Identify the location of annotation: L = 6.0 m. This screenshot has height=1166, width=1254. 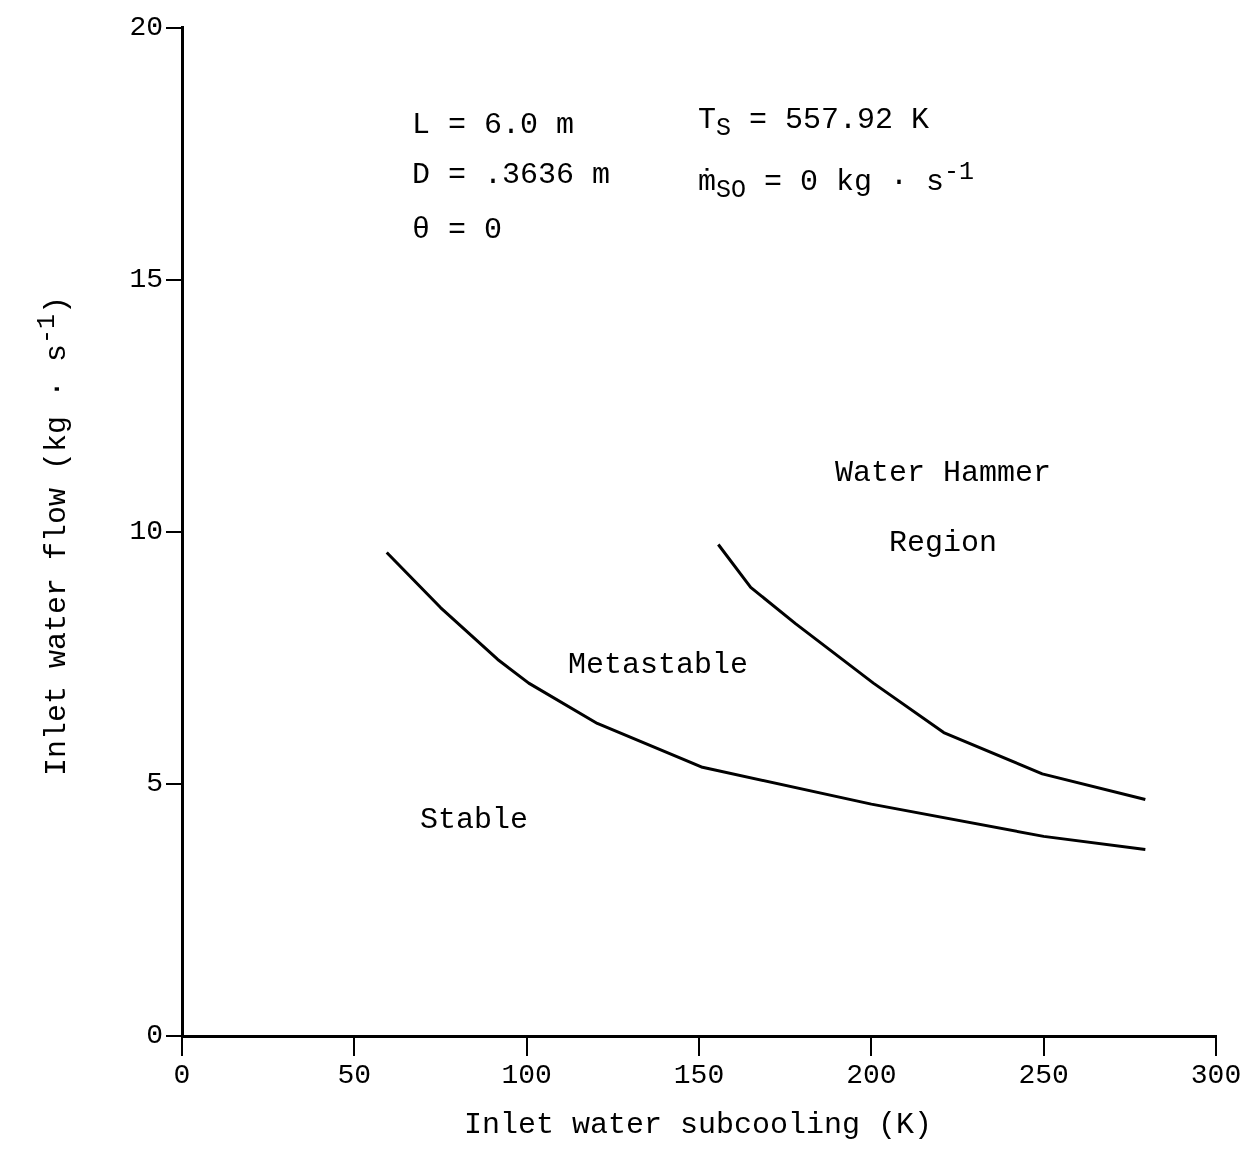
(493, 125).